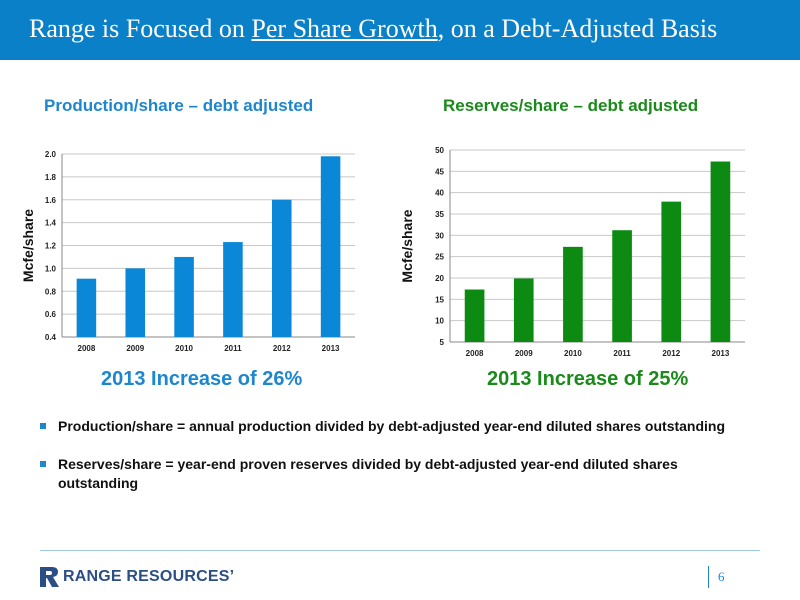 The width and height of the screenshot is (800, 600). Describe the element at coordinates (442, 342) in the screenshot. I see `y-tick-label: 5` at that location.